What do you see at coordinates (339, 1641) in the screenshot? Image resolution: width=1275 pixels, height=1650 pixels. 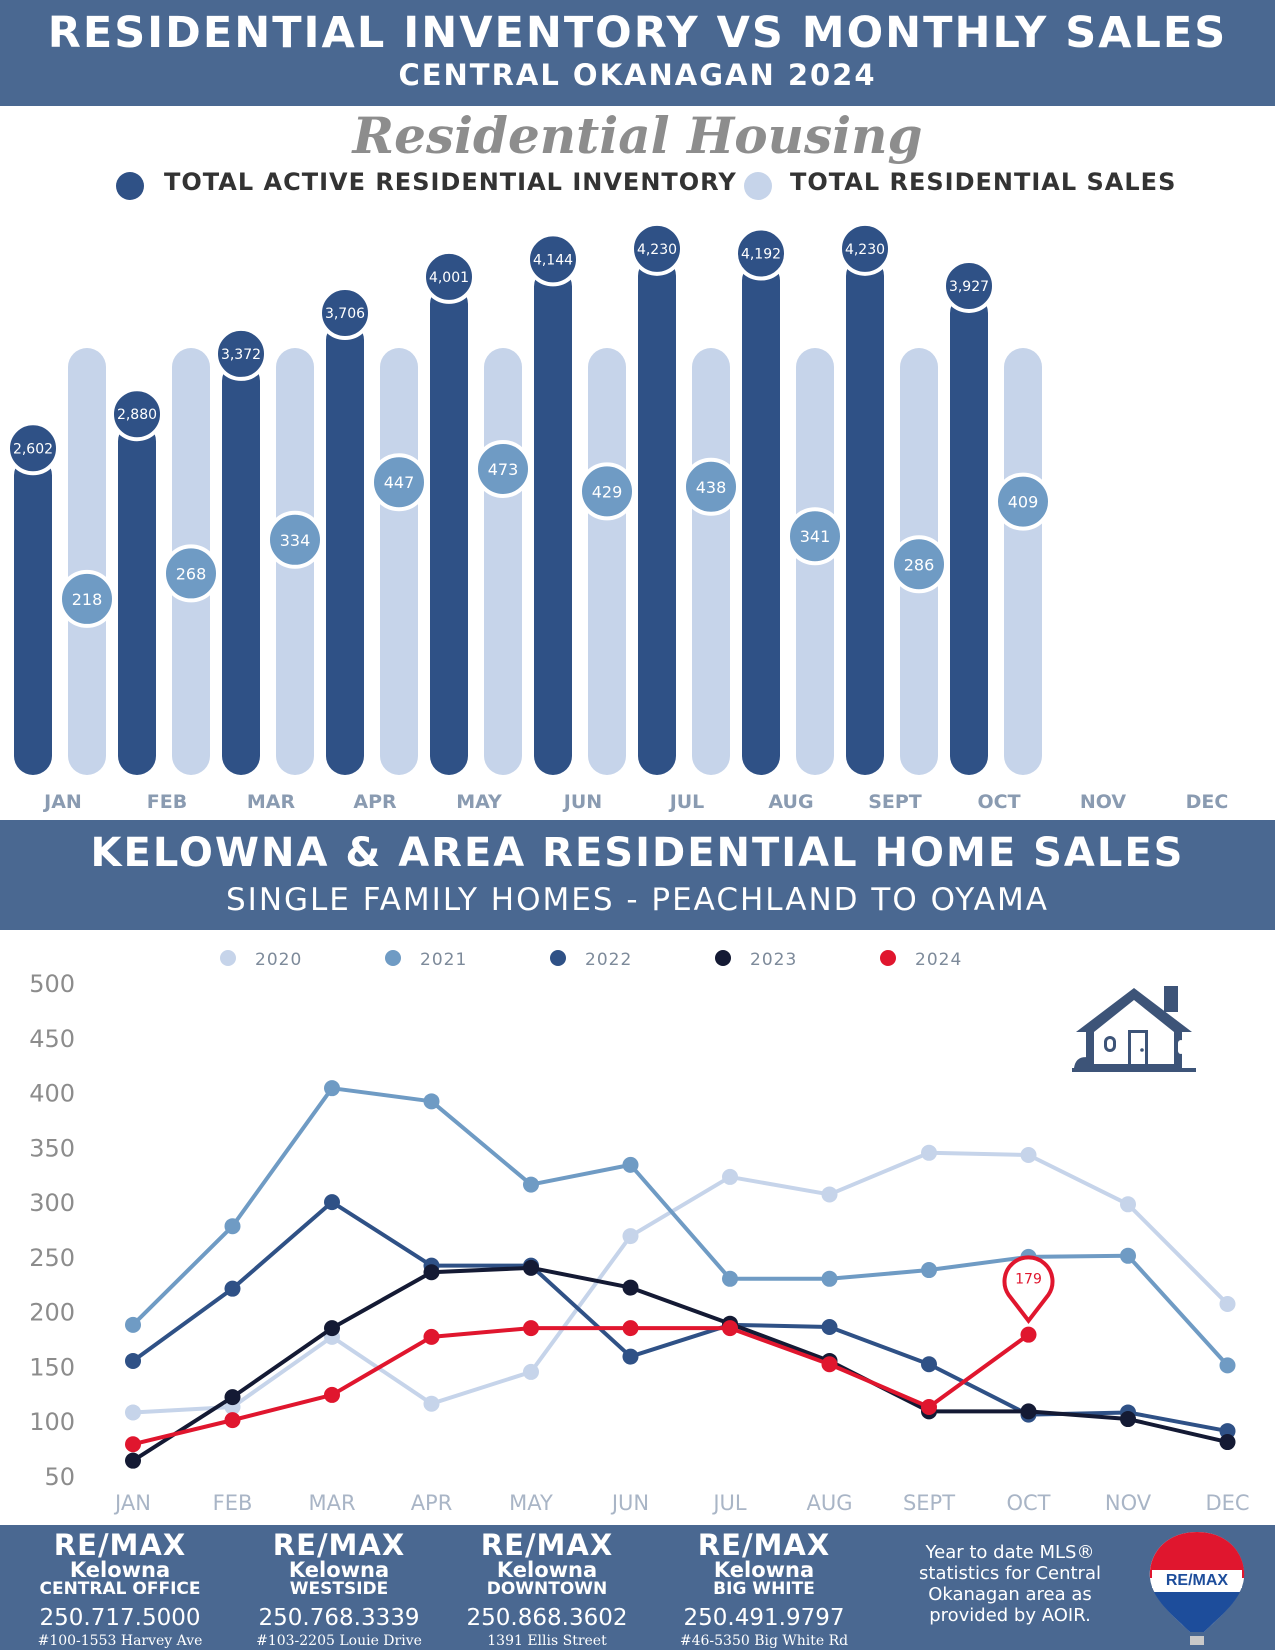 I see `office-address: #103-2205 Louie Drive` at bounding box center [339, 1641].